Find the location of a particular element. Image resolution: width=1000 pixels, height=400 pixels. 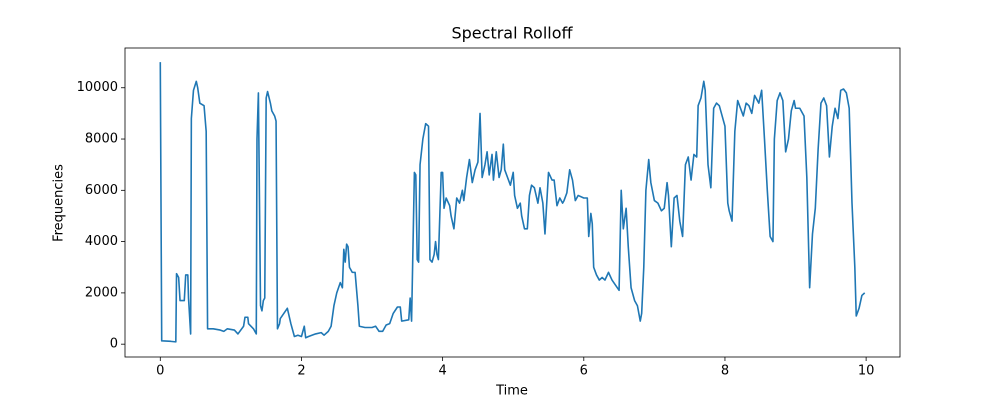

y-tick-label: 0 is located at coordinates (114, 344).